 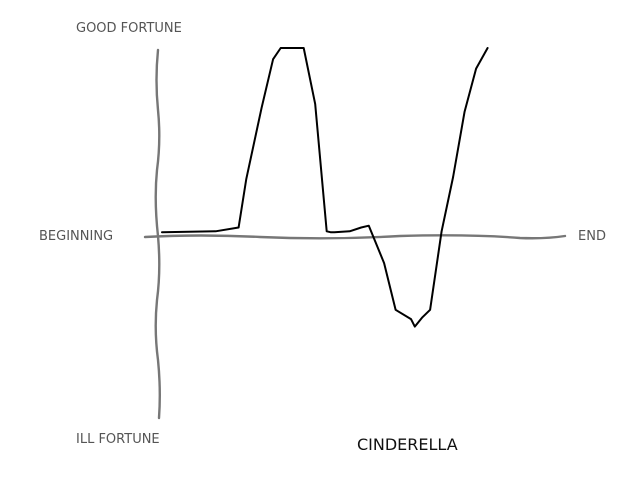 I want to click on x-axis-right-label: END, so click(x=592, y=236).